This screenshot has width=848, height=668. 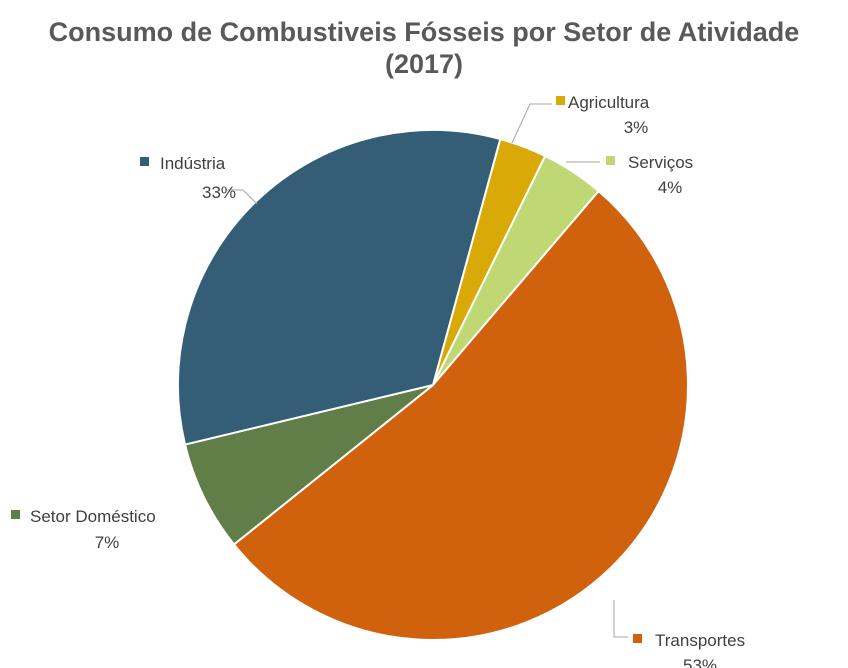 I want to click on slice-label-servi-os: Serviços, so click(x=660, y=162).